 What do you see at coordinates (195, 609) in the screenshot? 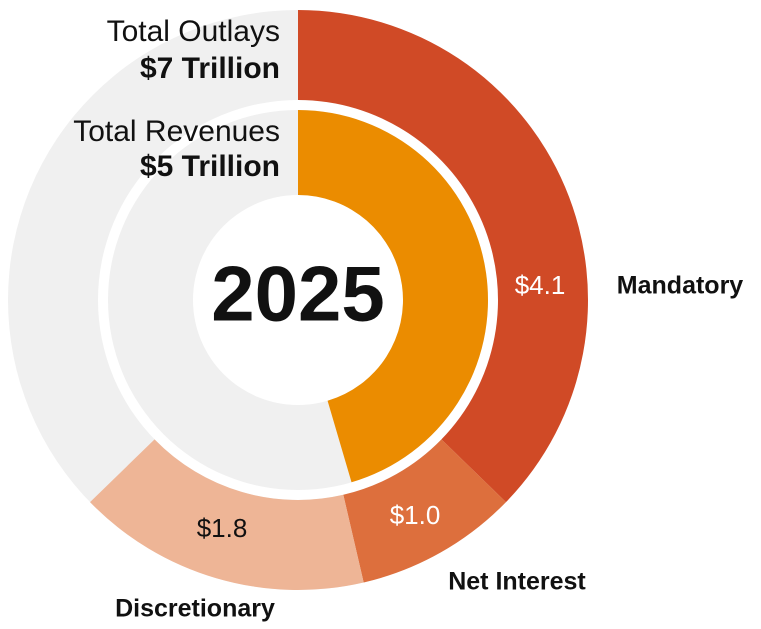
I see `category-label: Discretionary` at bounding box center [195, 609].